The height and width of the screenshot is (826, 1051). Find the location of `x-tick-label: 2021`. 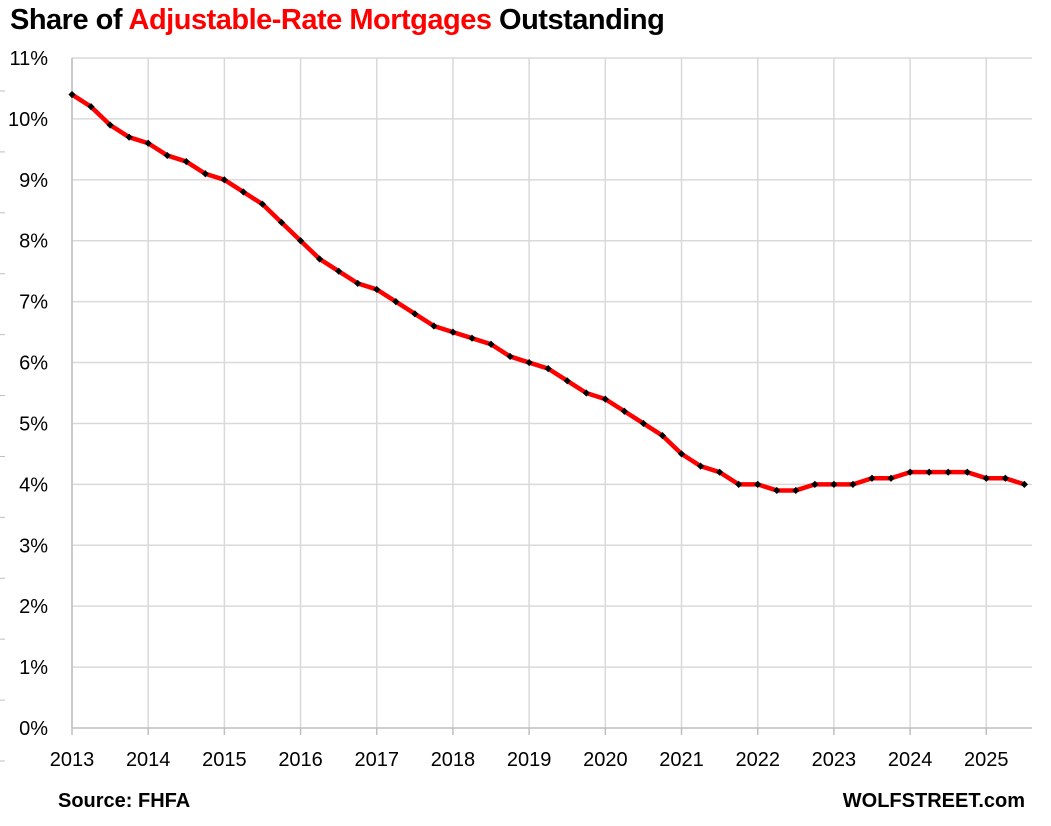

x-tick-label: 2021 is located at coordinates (681, 760).